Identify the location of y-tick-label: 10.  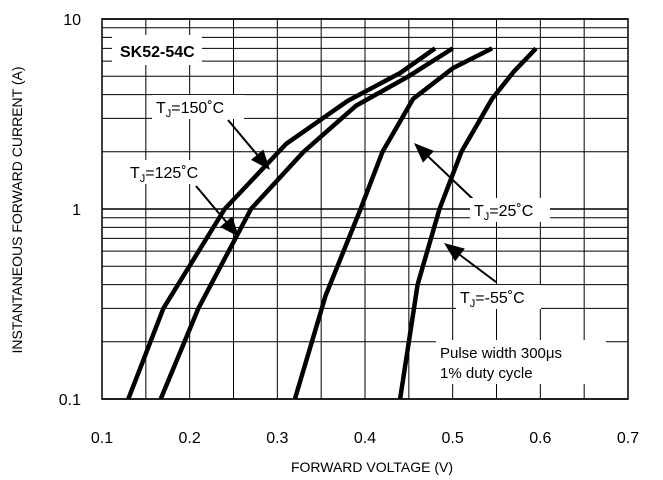
(72, 20).